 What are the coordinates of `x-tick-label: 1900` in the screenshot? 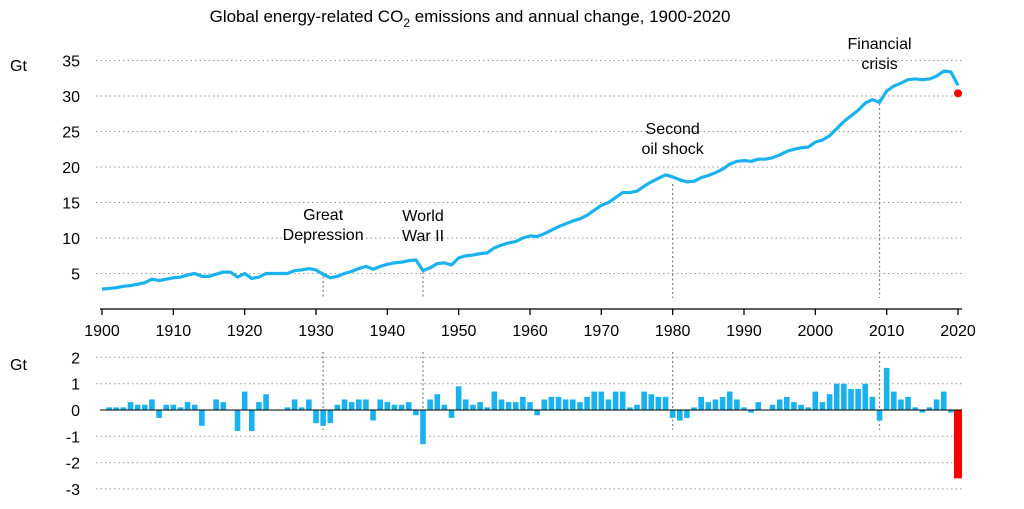 It's located at (102, 331).